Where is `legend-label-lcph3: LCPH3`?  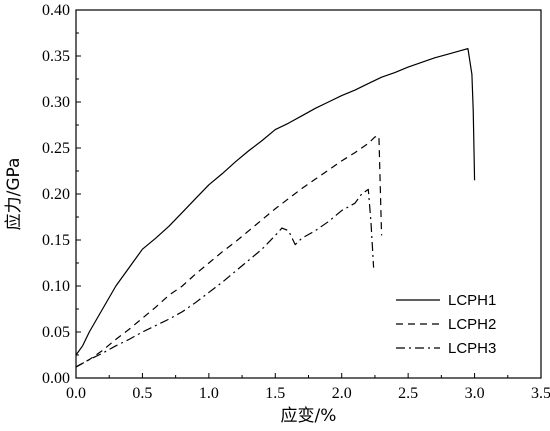
legend-label-lcph3: LCPH3 is located at coordinates (472, 348).